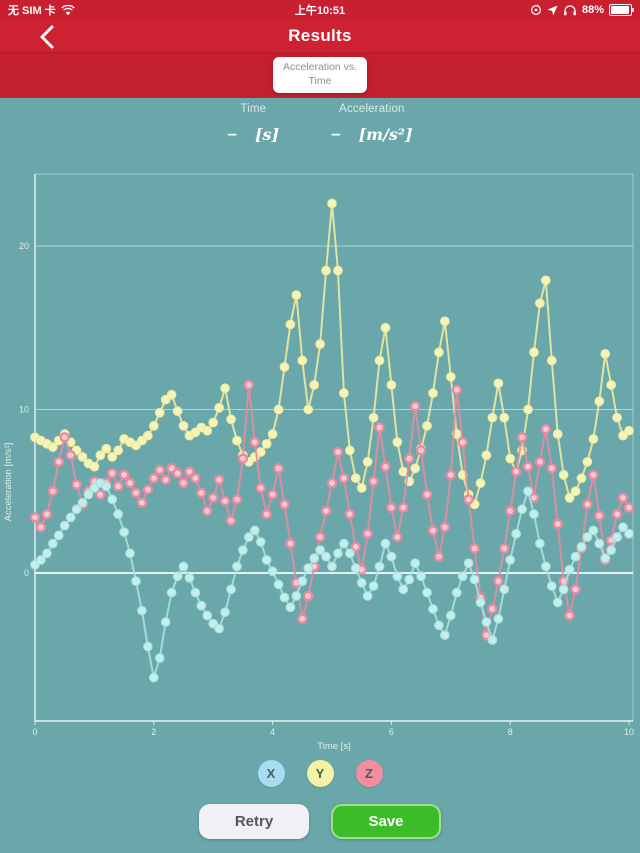 The width and height of the screenshot is (640, 853). Describe the element at coordinates (320, 67) in the screenshot. I see `chart-type-tab-line1: Acceleration vs.` at that location.